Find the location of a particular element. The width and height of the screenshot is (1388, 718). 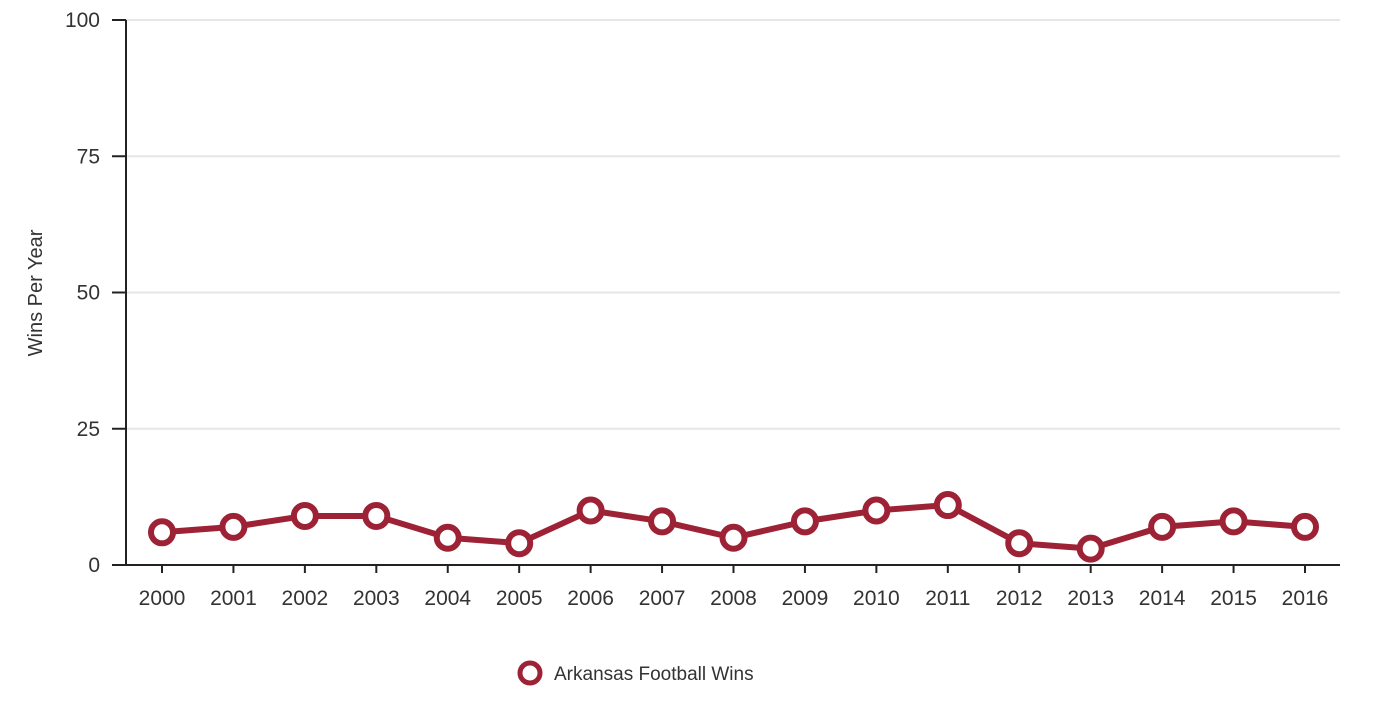

y-axis-ticks: 0 25 50 75 100 is located at coordinates (95, 293).